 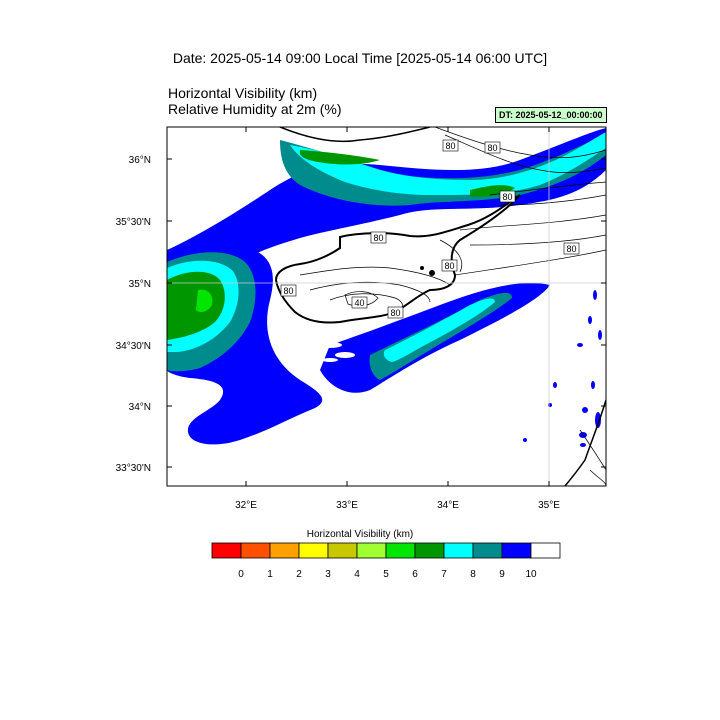 I want to click on city-markers, so click(x=427, y=271).